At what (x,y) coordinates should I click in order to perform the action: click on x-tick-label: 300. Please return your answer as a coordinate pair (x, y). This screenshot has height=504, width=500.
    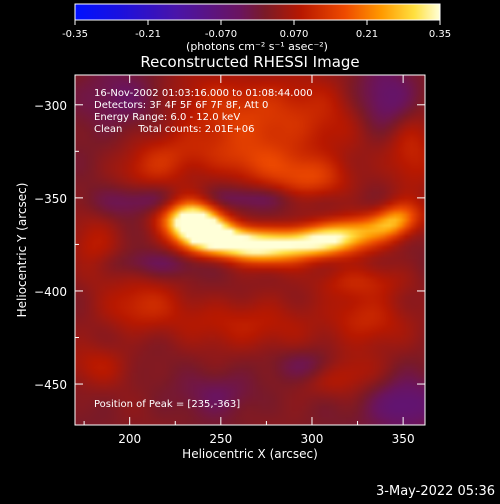
    Looking at the image, I should click on (312, 439).